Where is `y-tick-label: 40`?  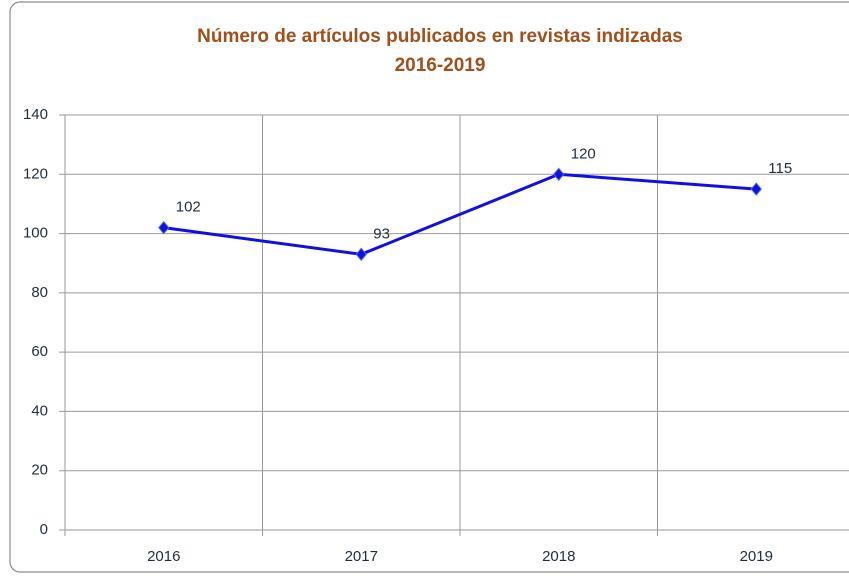
y-tick-label: 40 is located at coordinates (39, 410).